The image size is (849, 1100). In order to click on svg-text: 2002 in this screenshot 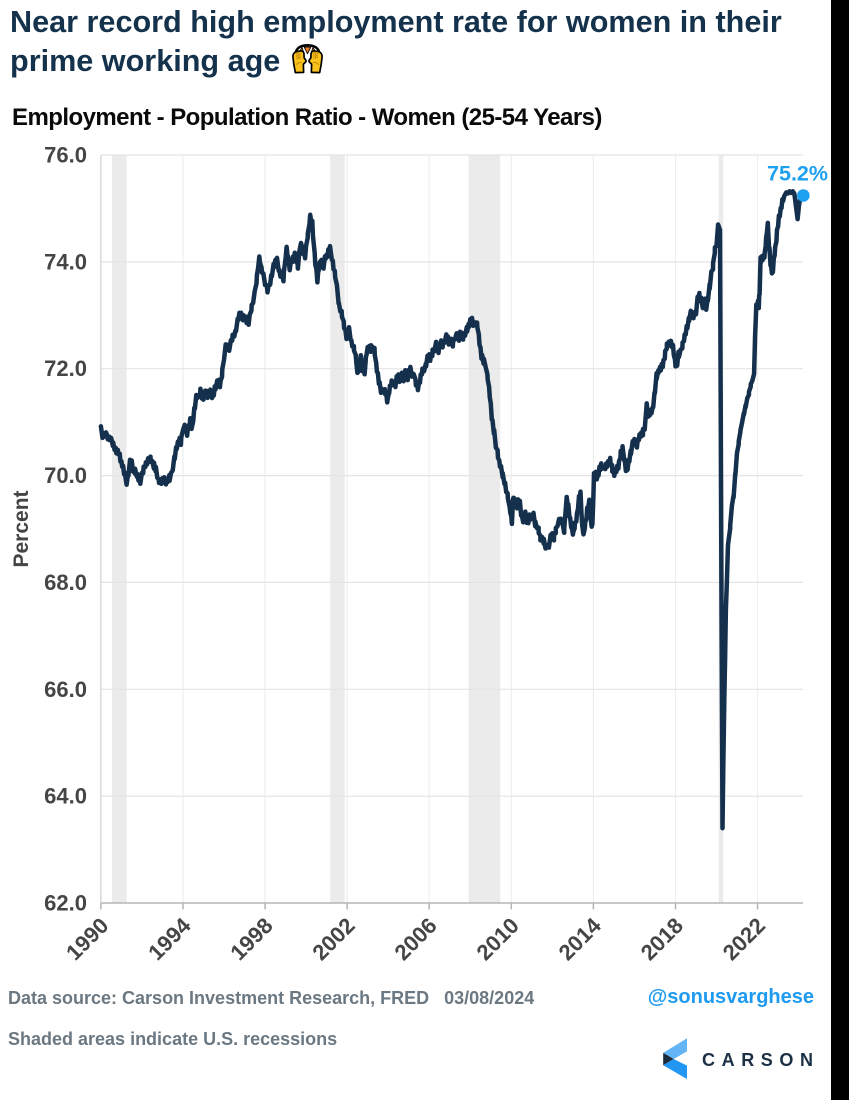, I will do `click(333, 939)`.